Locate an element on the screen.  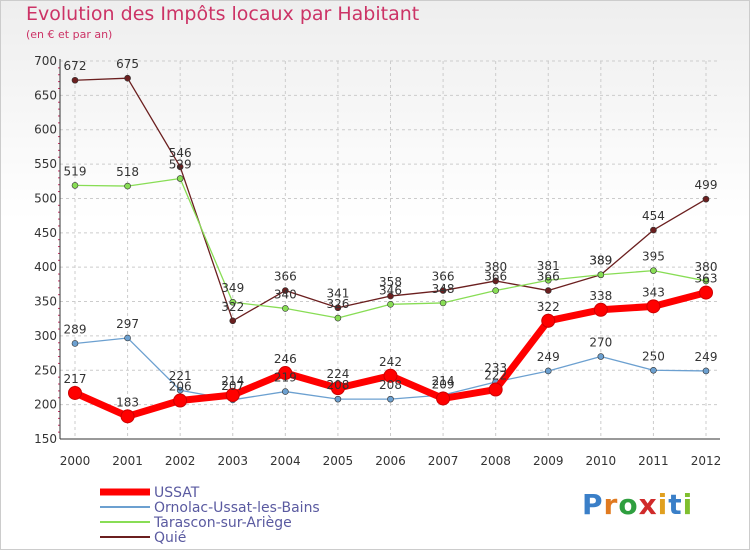
y-tick-label-200: 200 is located at coordinates (45, 405).